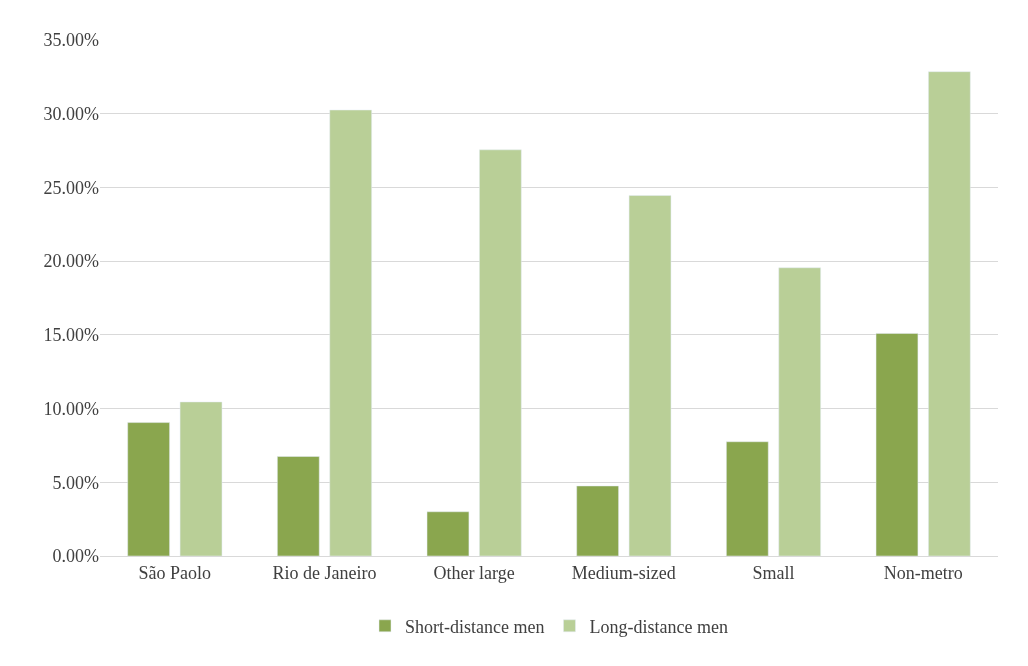  I want to click on legend-label: Short-distance men, so click(475, 626).